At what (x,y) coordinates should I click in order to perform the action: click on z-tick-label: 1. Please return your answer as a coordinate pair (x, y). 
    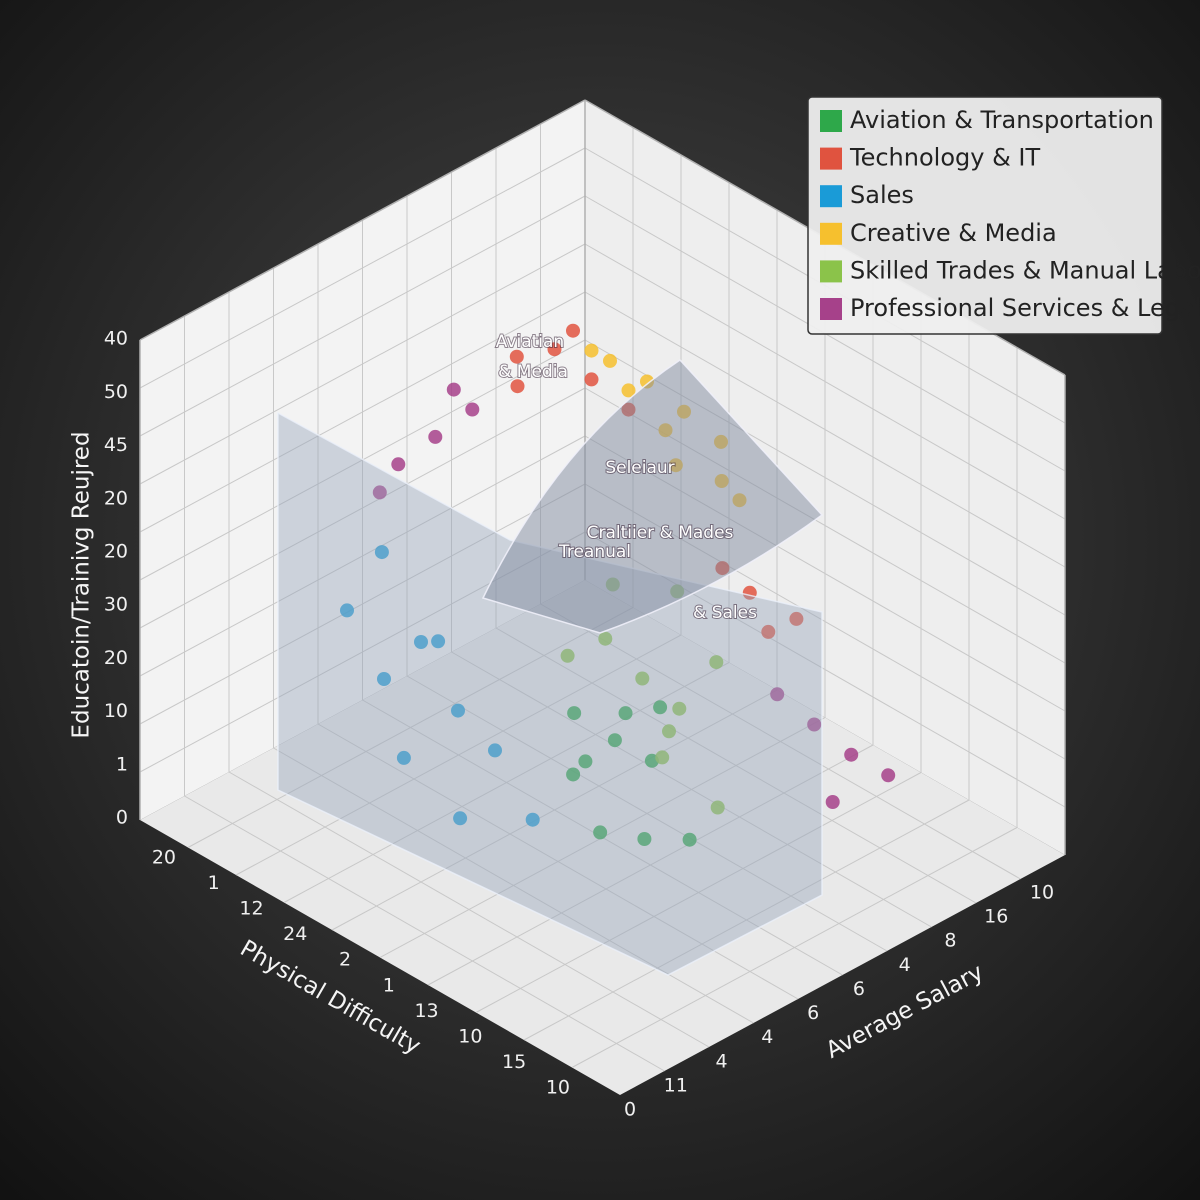
    Looking at the image, I should click on (122, 764).